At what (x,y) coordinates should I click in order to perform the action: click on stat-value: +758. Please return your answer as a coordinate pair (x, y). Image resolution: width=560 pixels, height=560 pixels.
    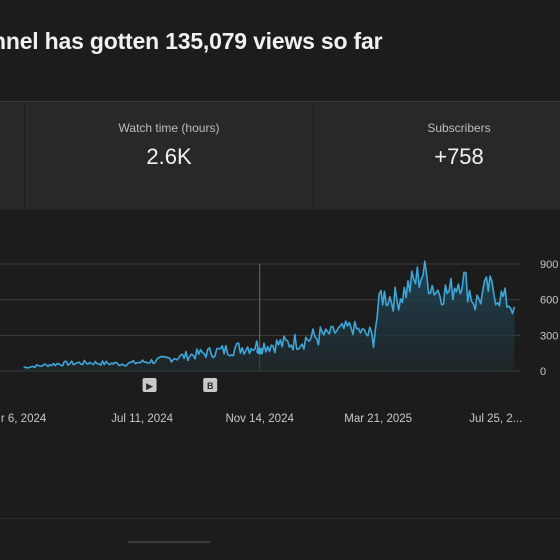
    Looking at the image, I should click on (459, 156).